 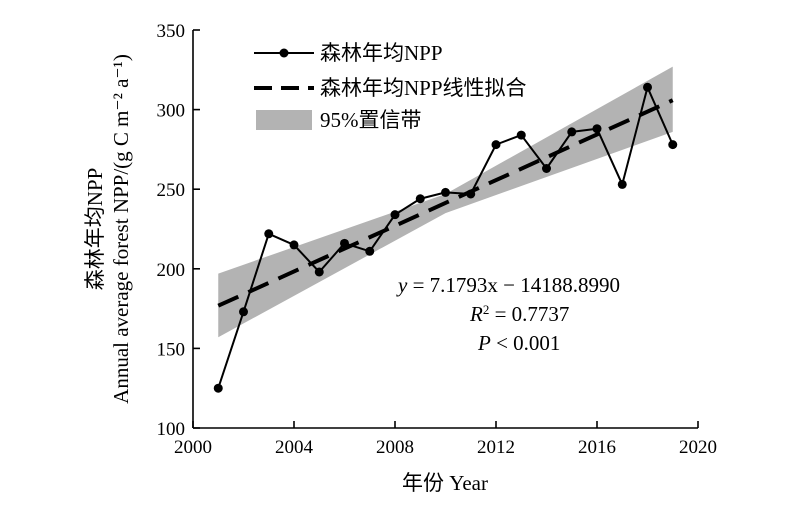 What do you see at coordinates (294, 447) in the screenshot?
I see `x-tick-label: 2004` at bounding box center [294, 447].